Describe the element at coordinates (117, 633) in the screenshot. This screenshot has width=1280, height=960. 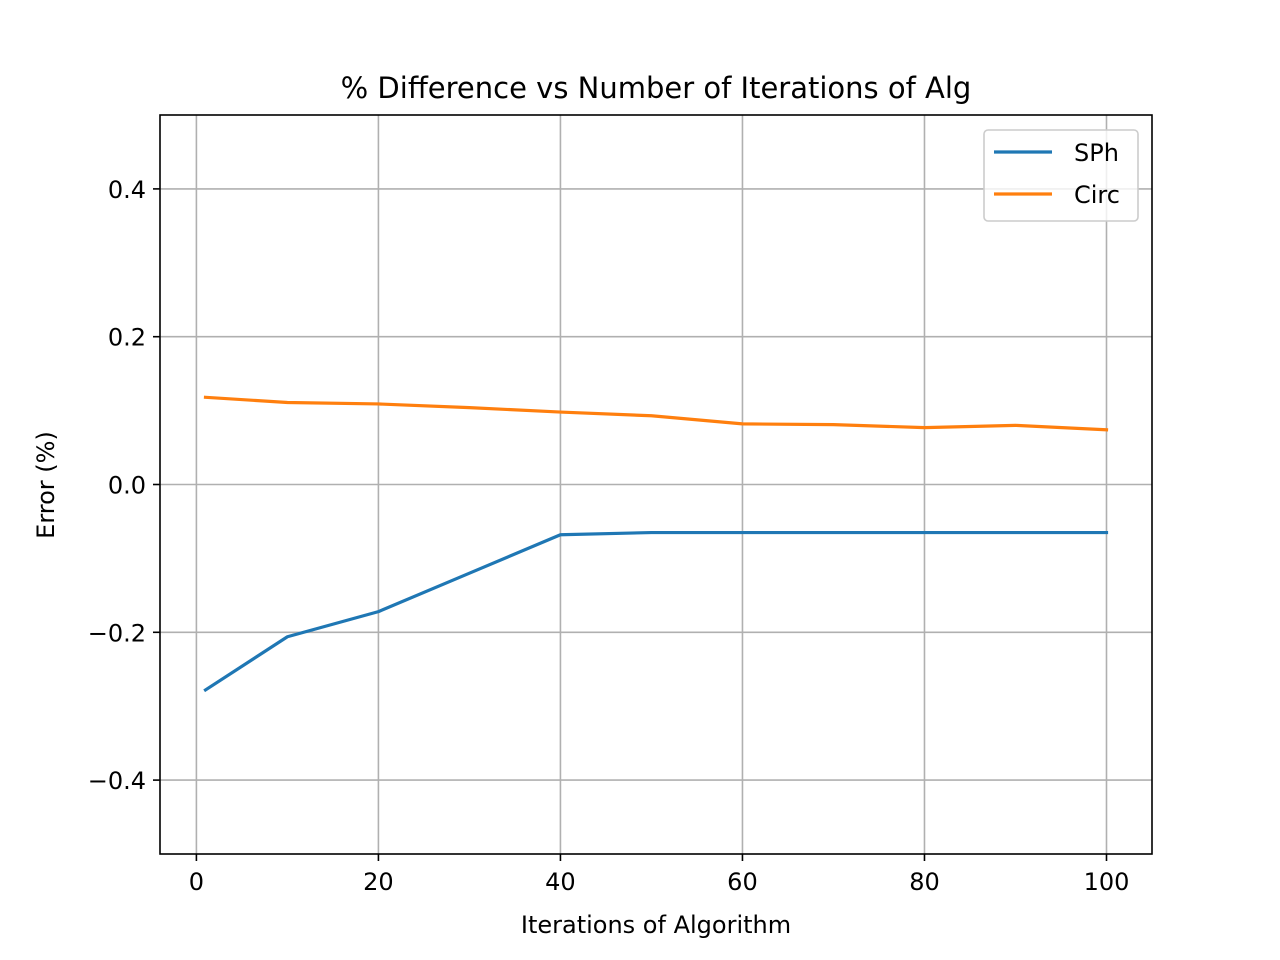
I see `y-tick-label: −0.2` at that location.